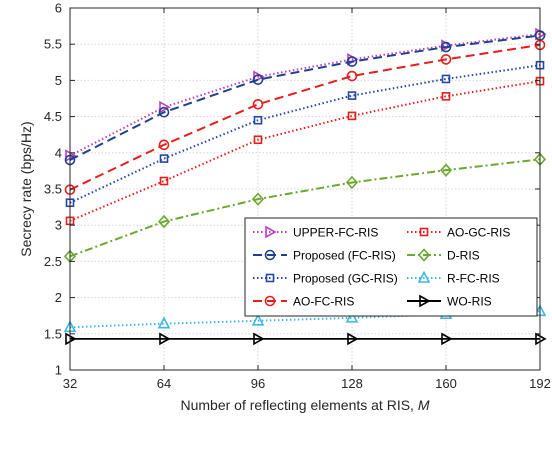 The width and height of the screenshot is (552, 452). I want to click on legend-entry-upper-fc-ris: UPPER-FC-RIS, so click(315, 233).